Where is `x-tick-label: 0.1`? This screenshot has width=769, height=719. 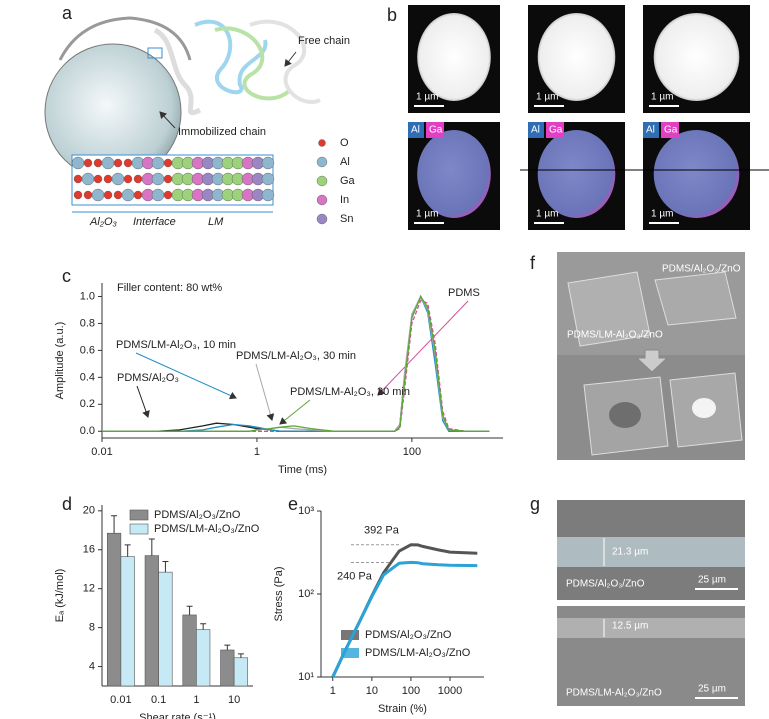
x-tick-label: 0.1 is located at coordinates (158, 700).